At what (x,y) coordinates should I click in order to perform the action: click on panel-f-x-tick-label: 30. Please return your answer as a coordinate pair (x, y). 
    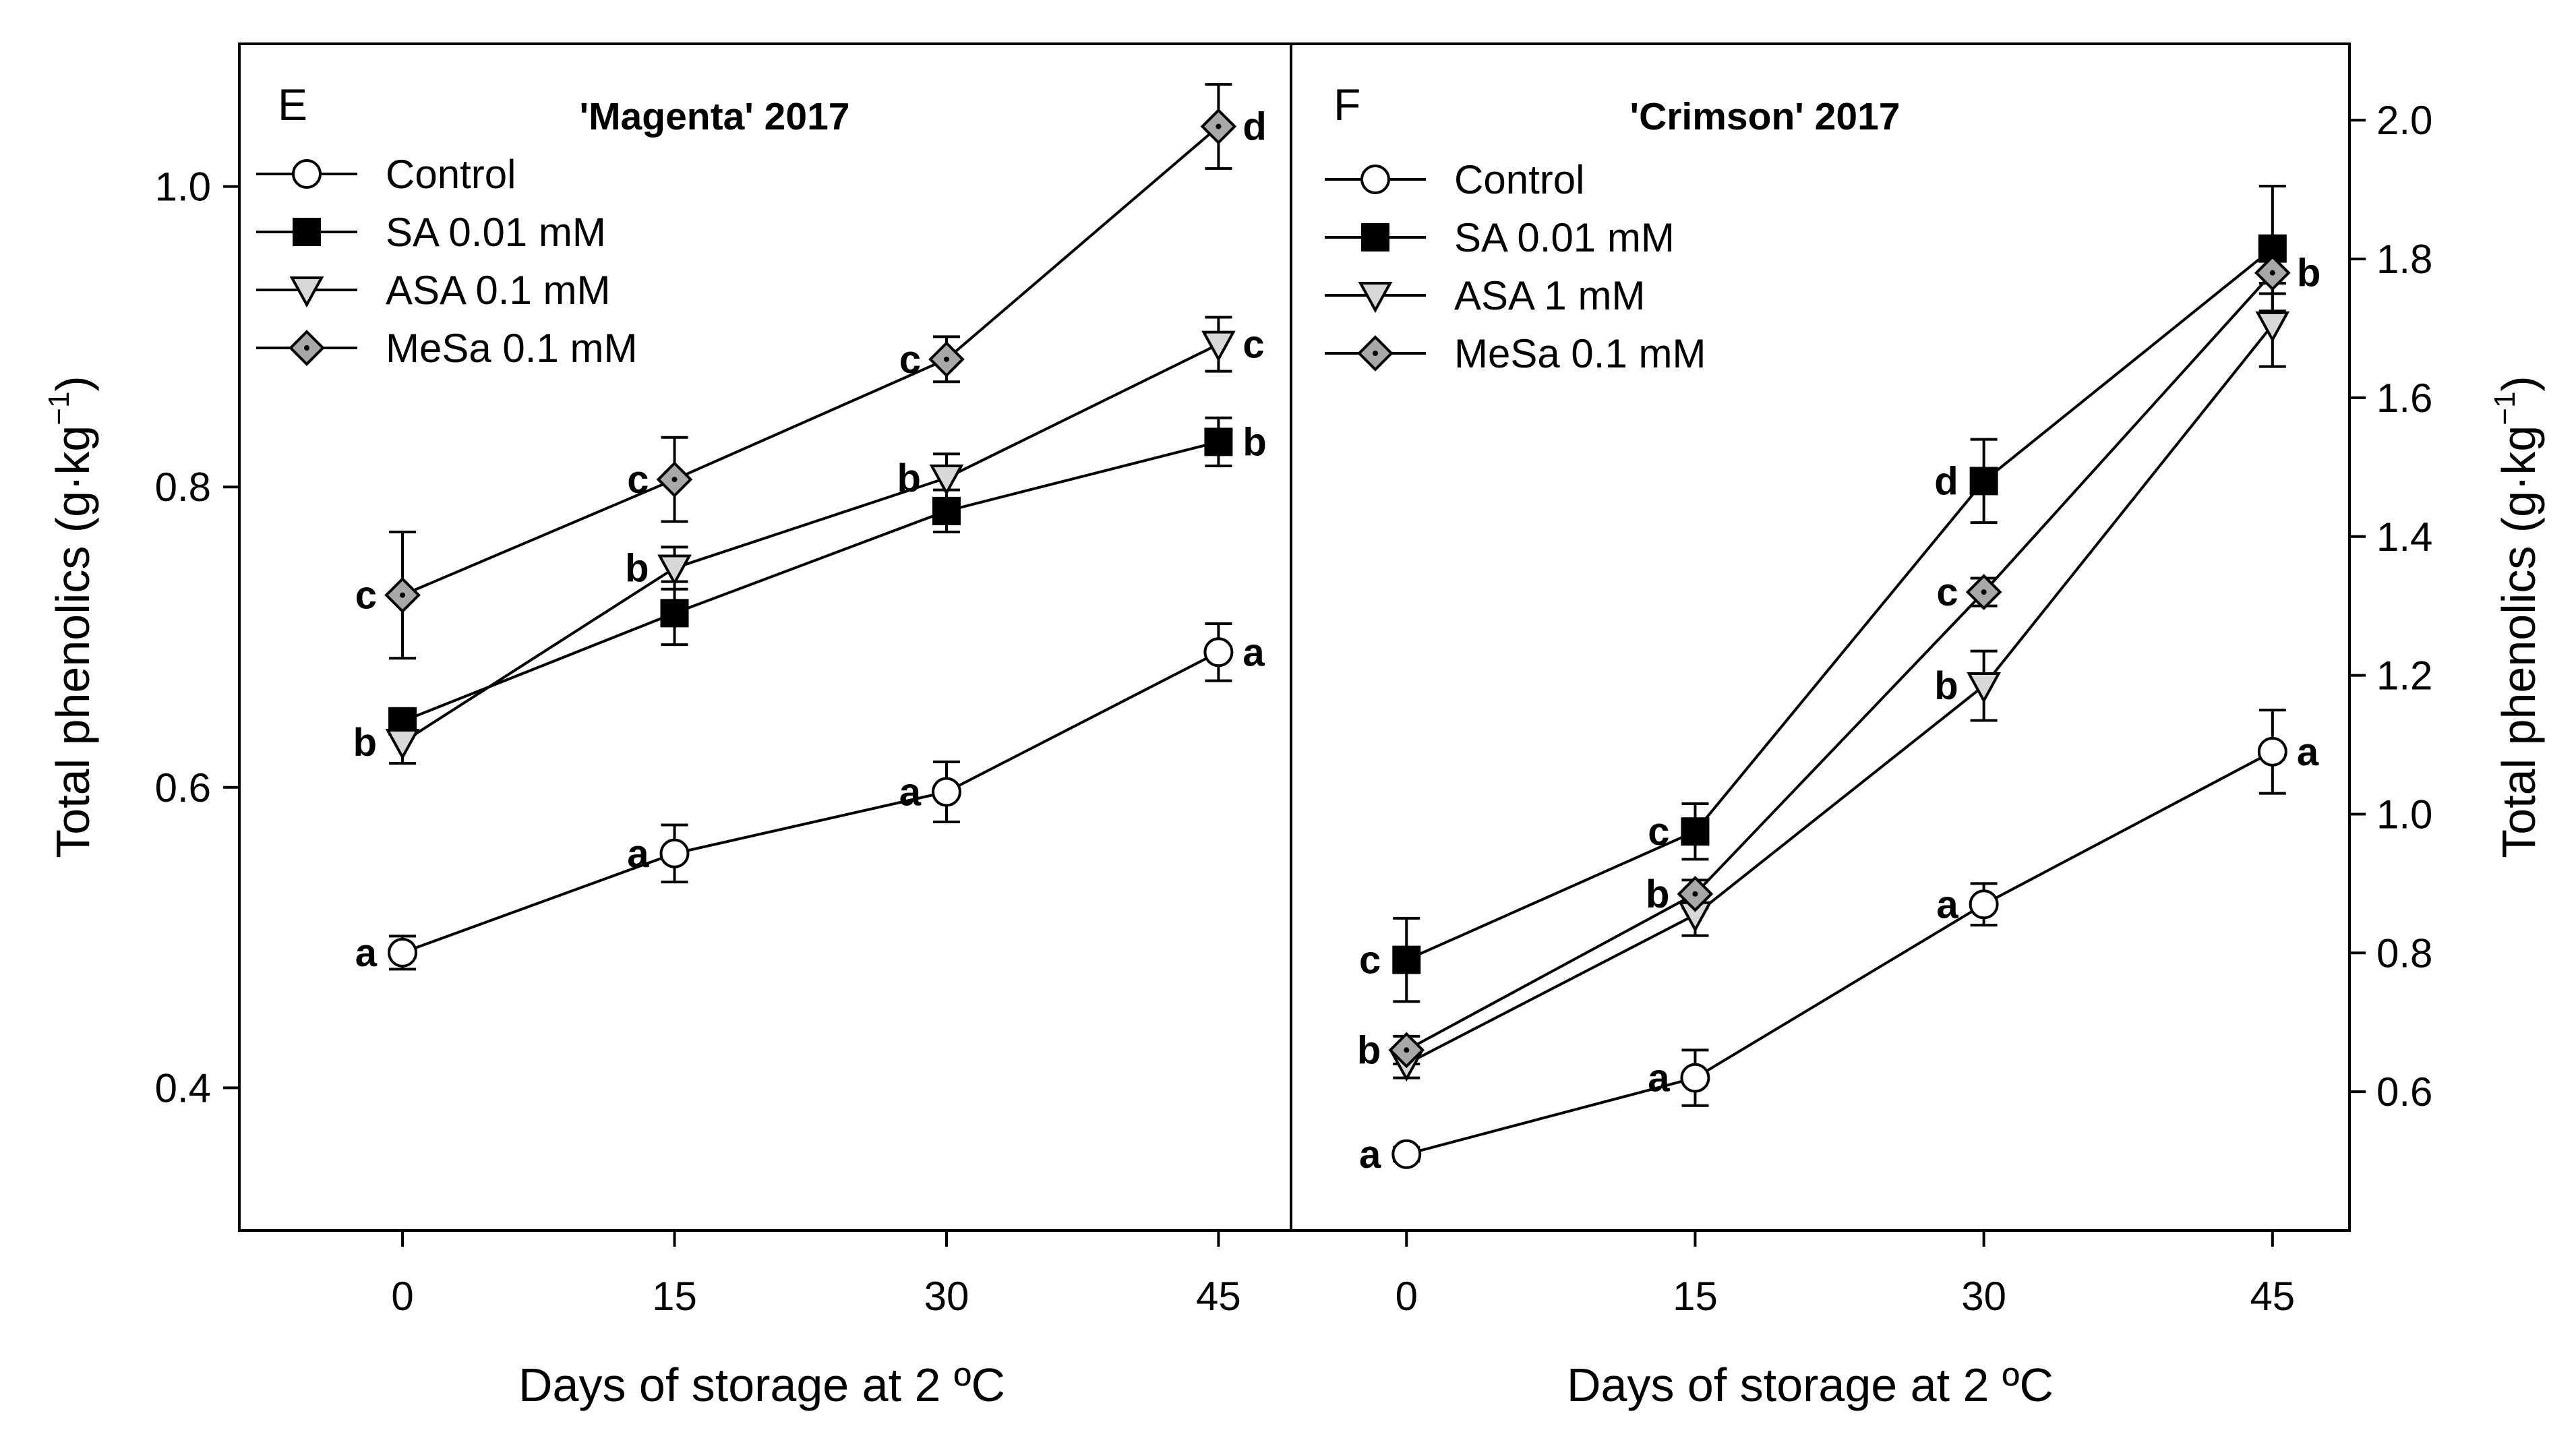
    Looking at the image, I should click on (1984, 1297).